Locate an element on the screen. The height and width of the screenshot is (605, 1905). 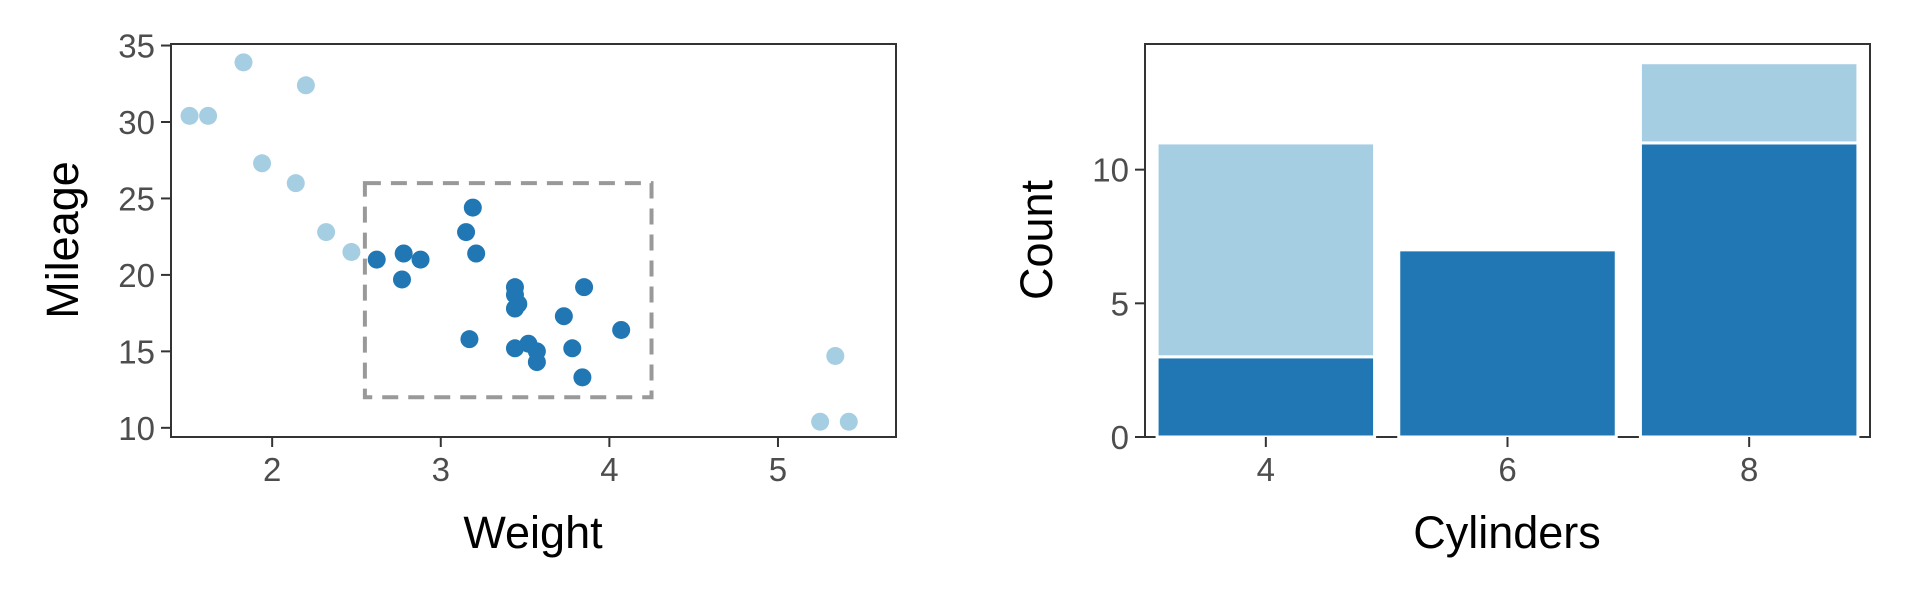
x-tick-label: 6 is located at coordinates (1507, 469).